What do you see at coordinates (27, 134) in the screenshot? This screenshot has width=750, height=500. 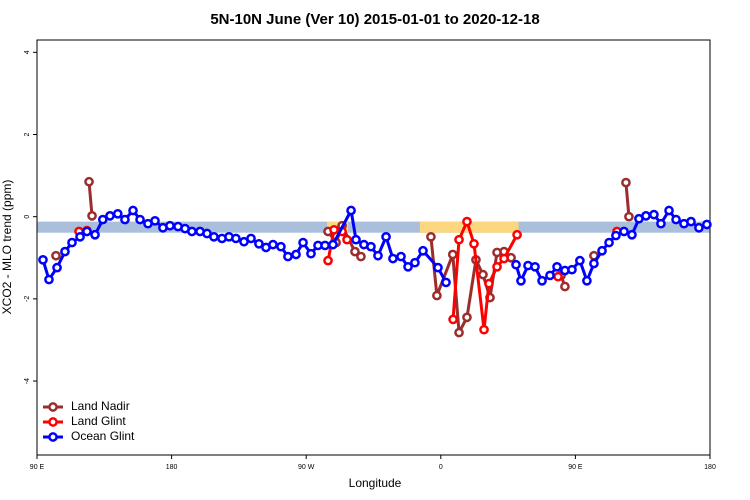 I see `y-tick-label: 2` at bounding box center [27, 134].